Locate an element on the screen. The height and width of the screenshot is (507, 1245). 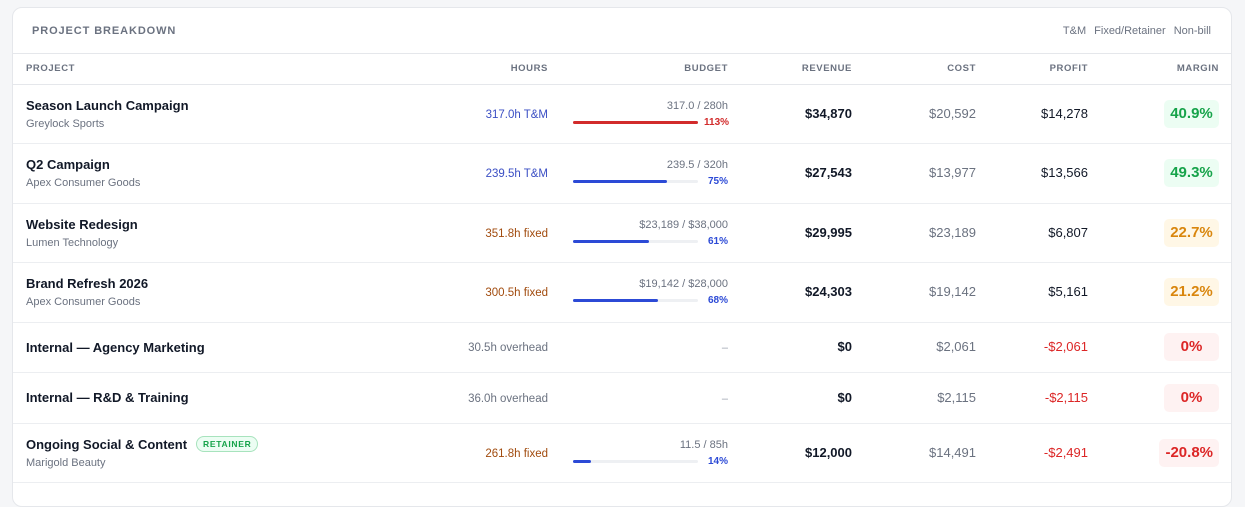
margin-pill: 22.7% is located at coordinates (1191, 232).